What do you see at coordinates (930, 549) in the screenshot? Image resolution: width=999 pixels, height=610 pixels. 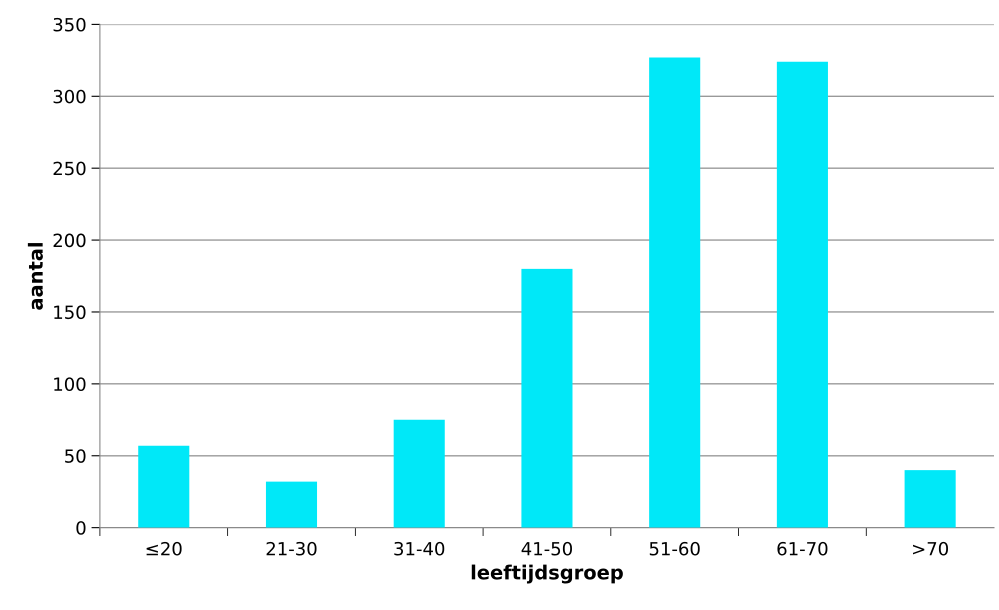 I see `x-tick-label: >70` at bounding box center [930, 549].